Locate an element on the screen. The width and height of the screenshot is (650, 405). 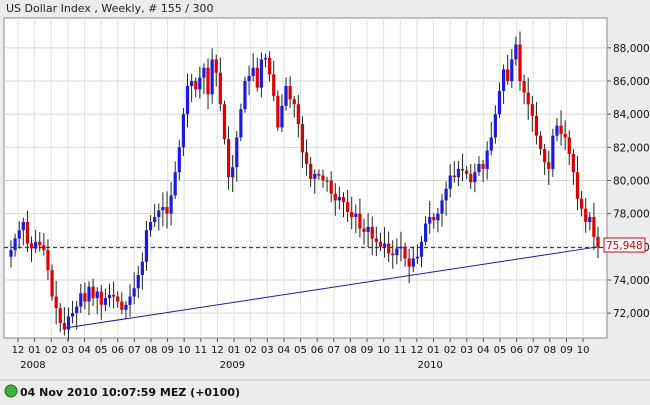
year-label: 2010 is located at coordinates (429, 365).